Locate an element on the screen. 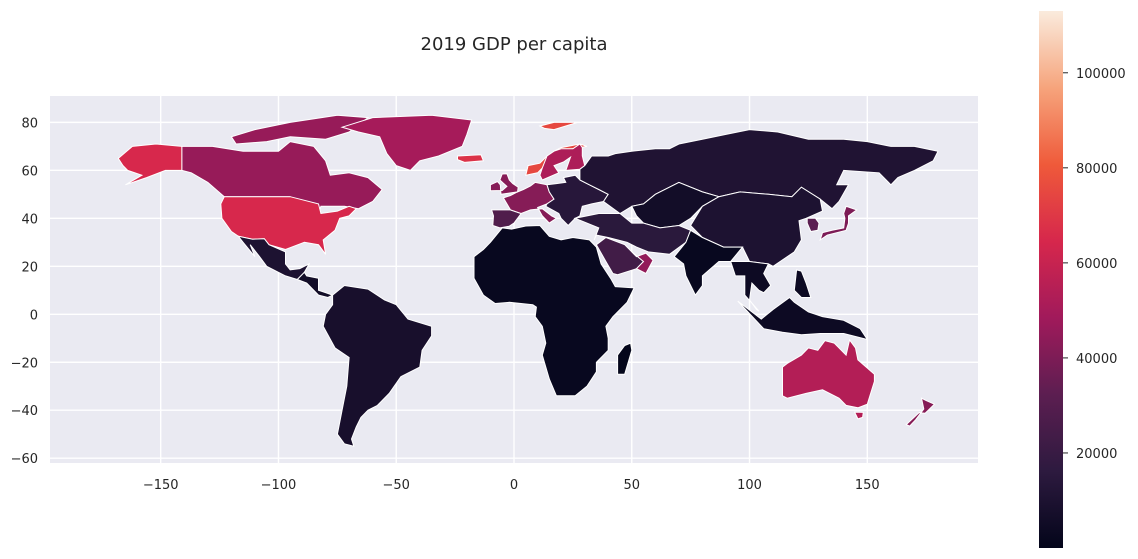  y-tick-label: −60 is located at coordinates (24, 459).